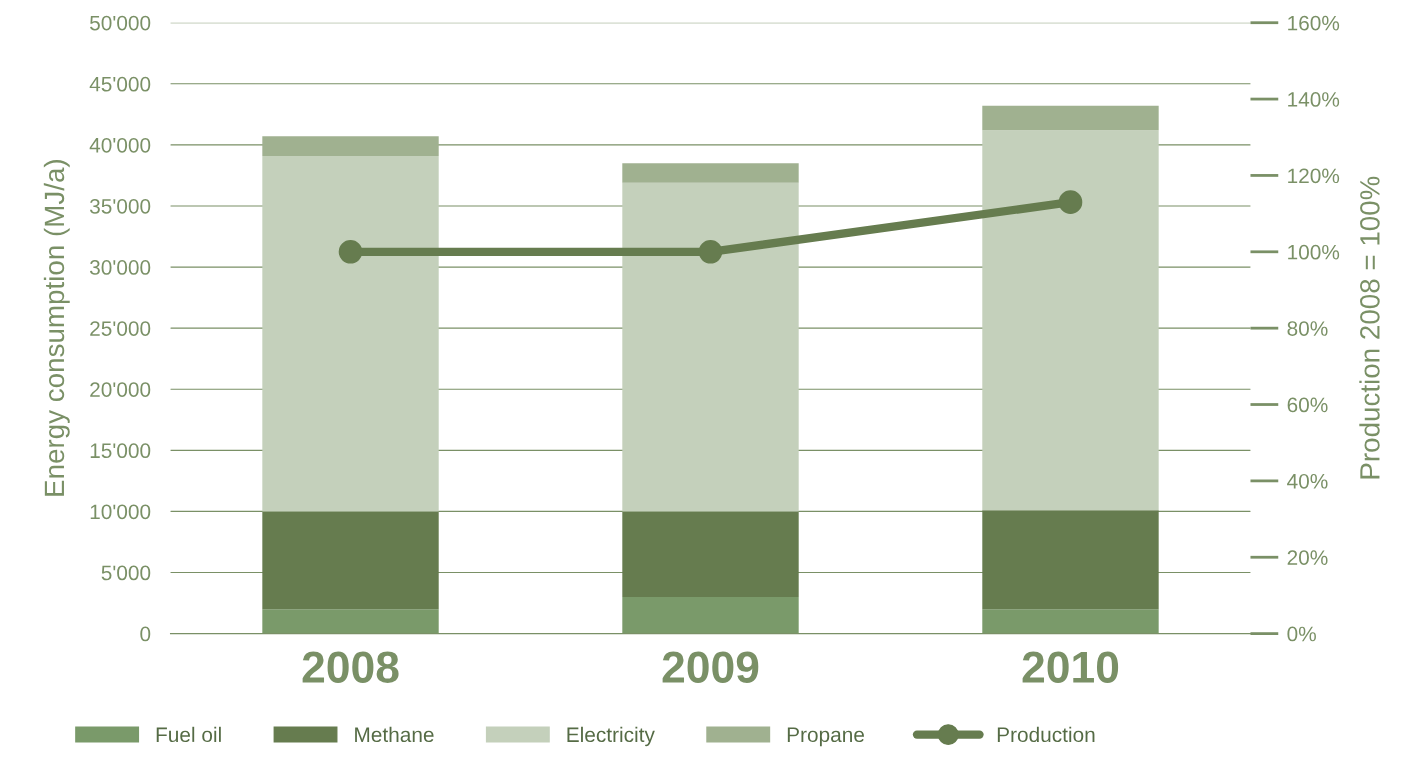  I want to click on x-tick-label: 2009, so click(710, 667).